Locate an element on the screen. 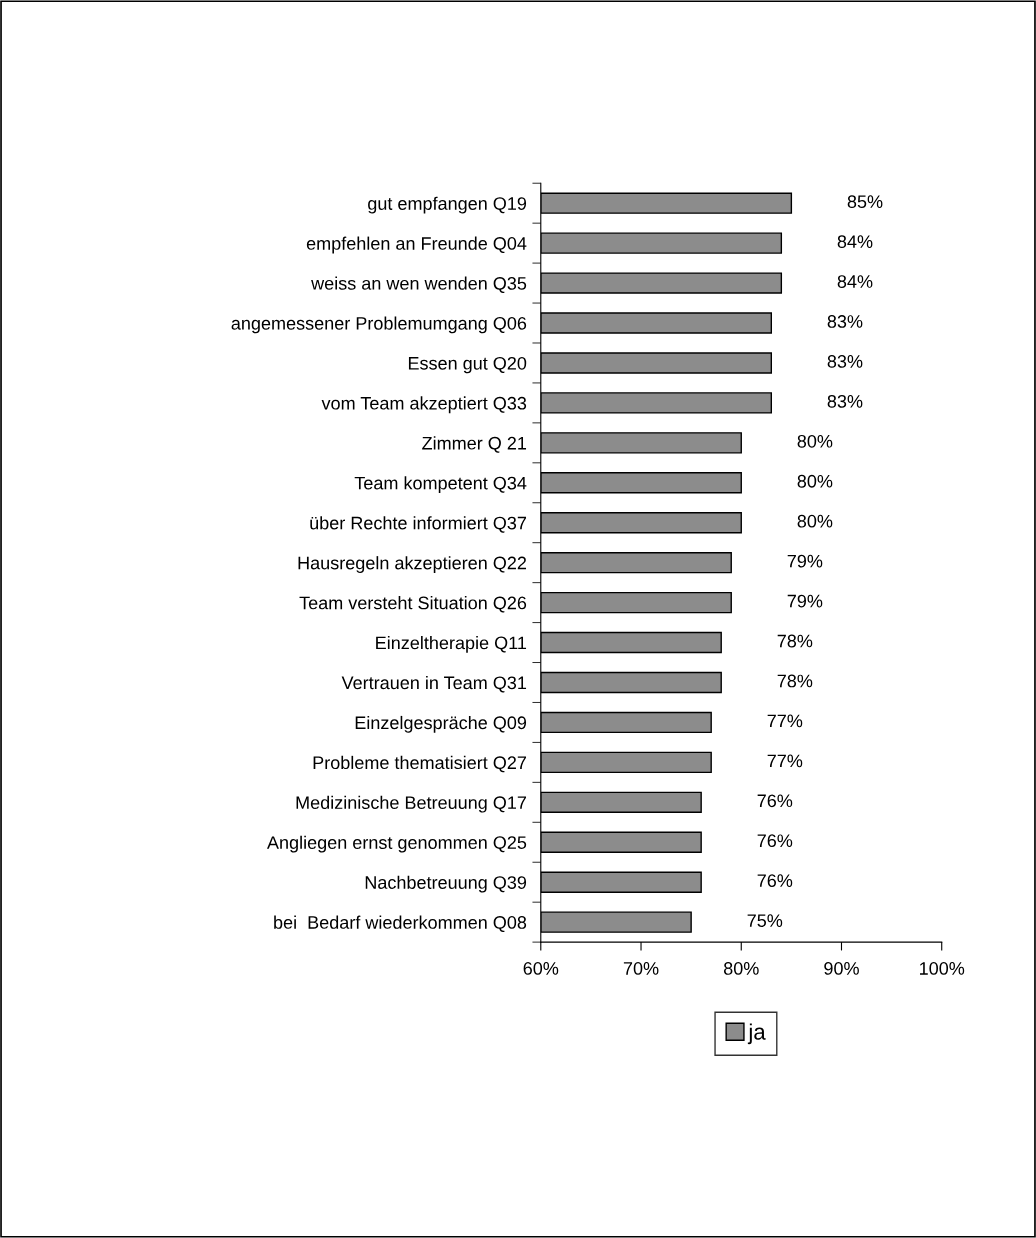 The image size is (1036, 1238). y-tick-label: über Rechte informiert Q37 is located at coordinates (418, 524).